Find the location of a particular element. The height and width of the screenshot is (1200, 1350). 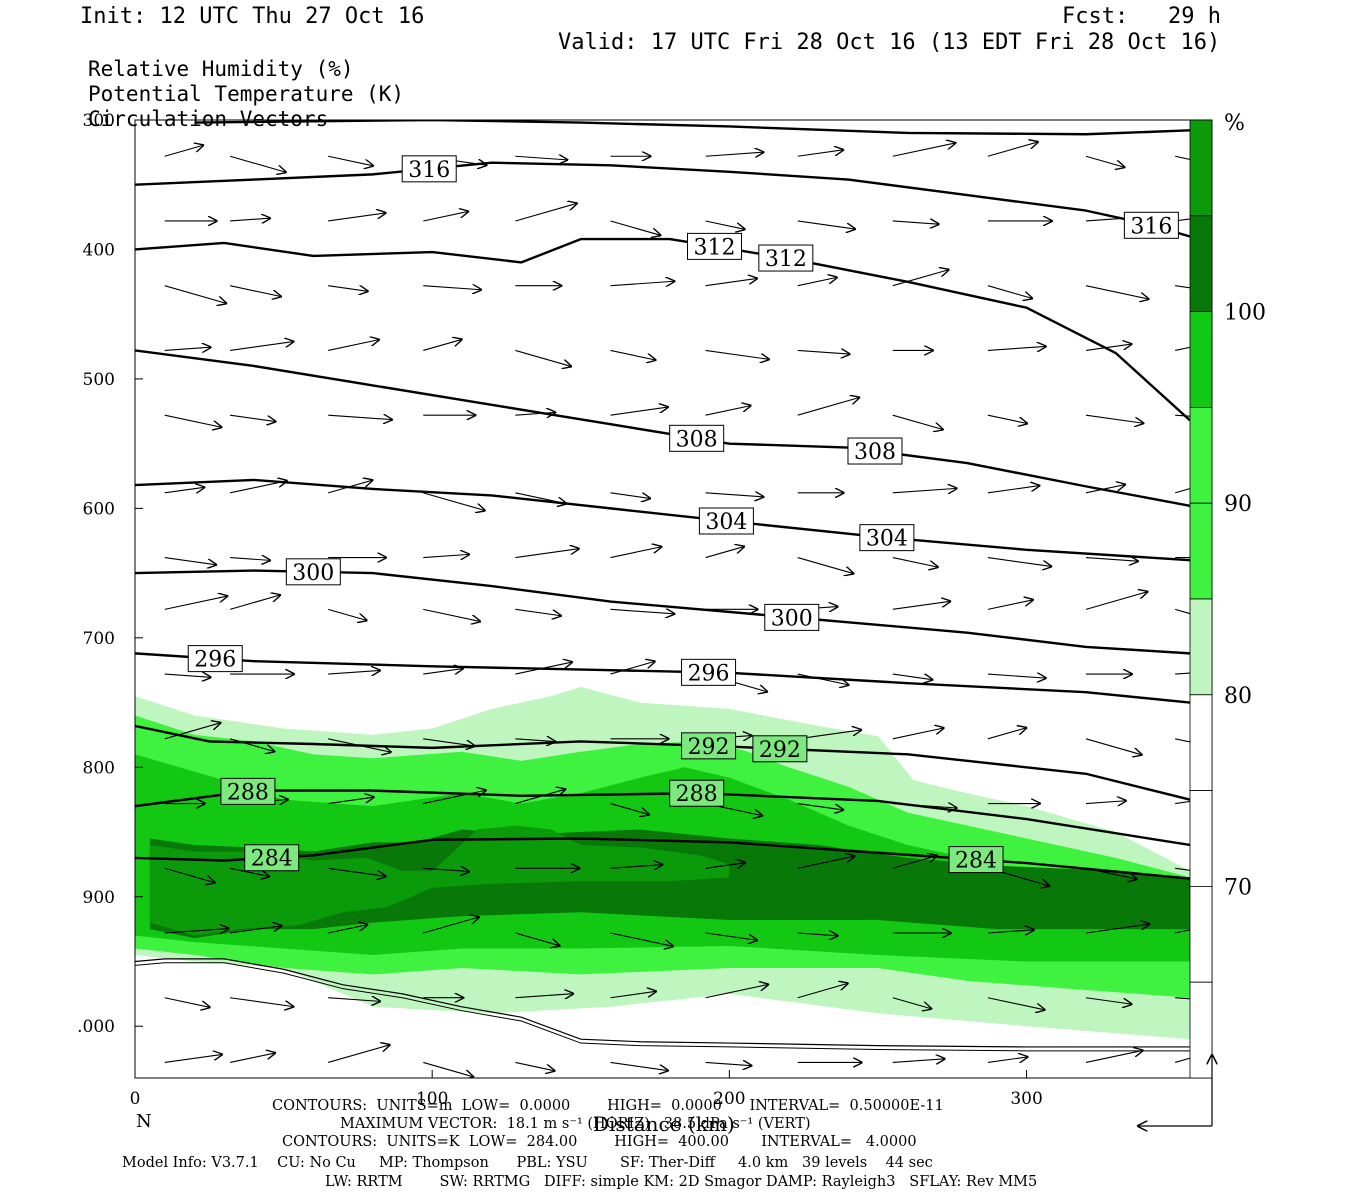

x-tick-label: 300 is located at coordinates (1026, 1099).